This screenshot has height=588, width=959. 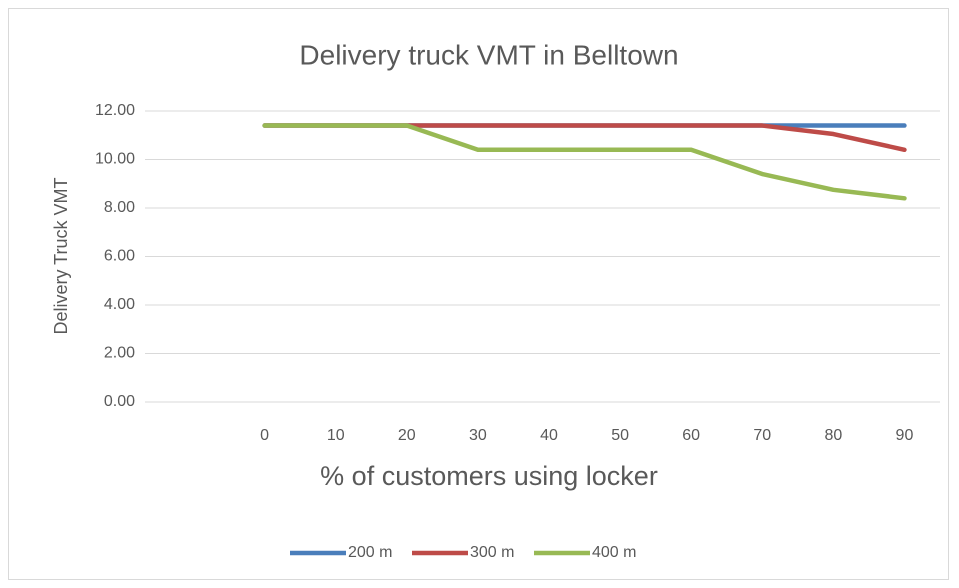 What do you see at coordinates (370, 552) in the screenshot?
I see `legend-label: 200 m` at bounding box center [370, 552].